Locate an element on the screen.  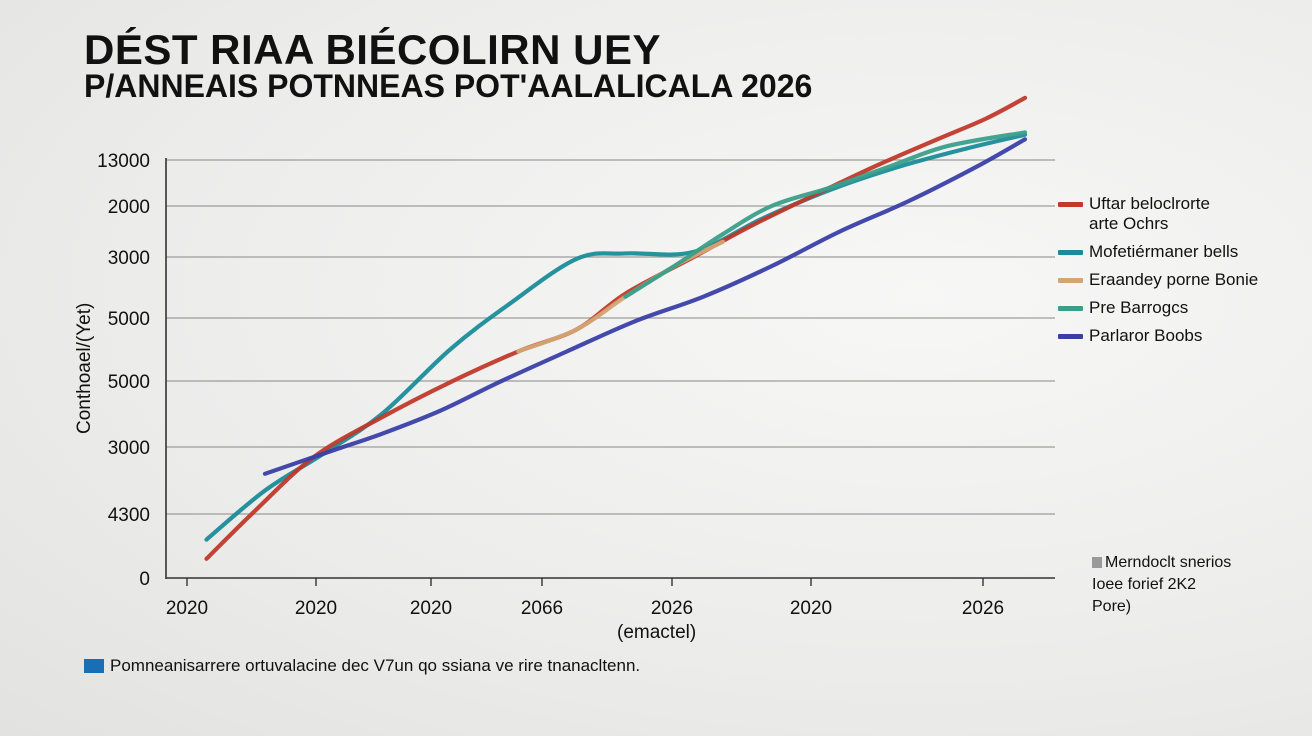
y-tick-label: 4300 is located at coordinates (129, 515).